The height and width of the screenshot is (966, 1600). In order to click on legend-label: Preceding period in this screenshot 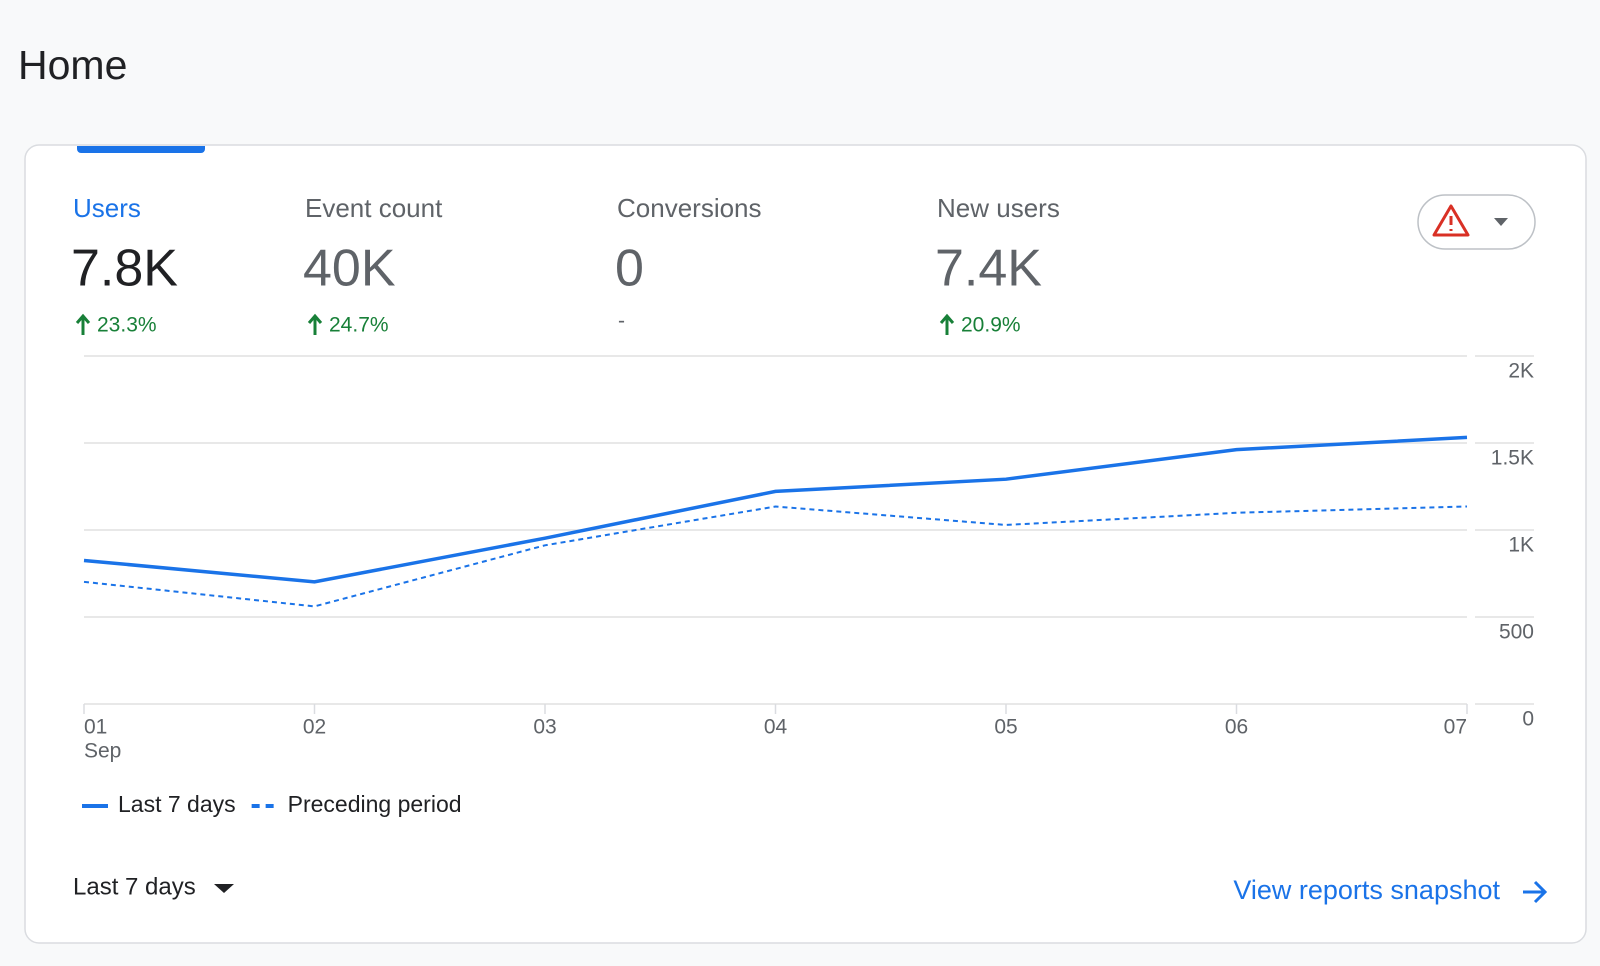, I will do `click(375, 804)`.